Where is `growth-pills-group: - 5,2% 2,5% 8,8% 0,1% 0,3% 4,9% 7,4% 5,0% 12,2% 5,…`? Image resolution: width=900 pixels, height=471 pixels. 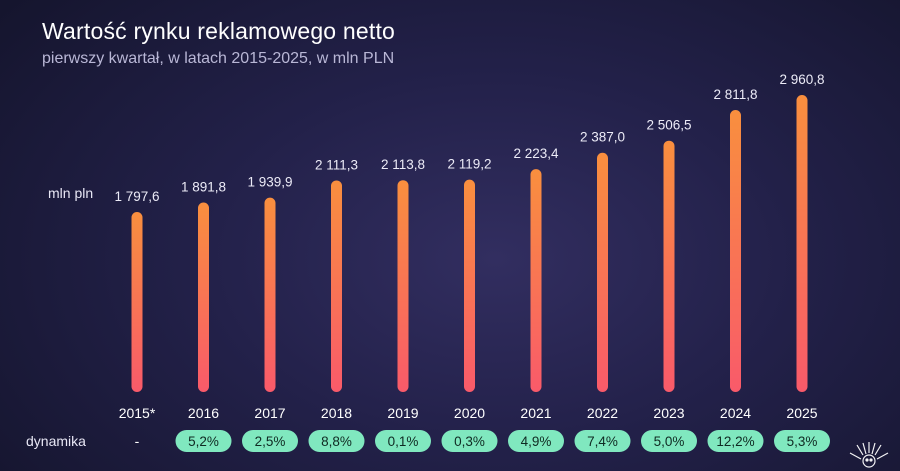
growth-pills-group: - 5,2% 2,5% 8,8% 0,1% 0,3% 4,9% 7,4% 5,0% 12,2% 5,… is located at coordinates (482, 441).